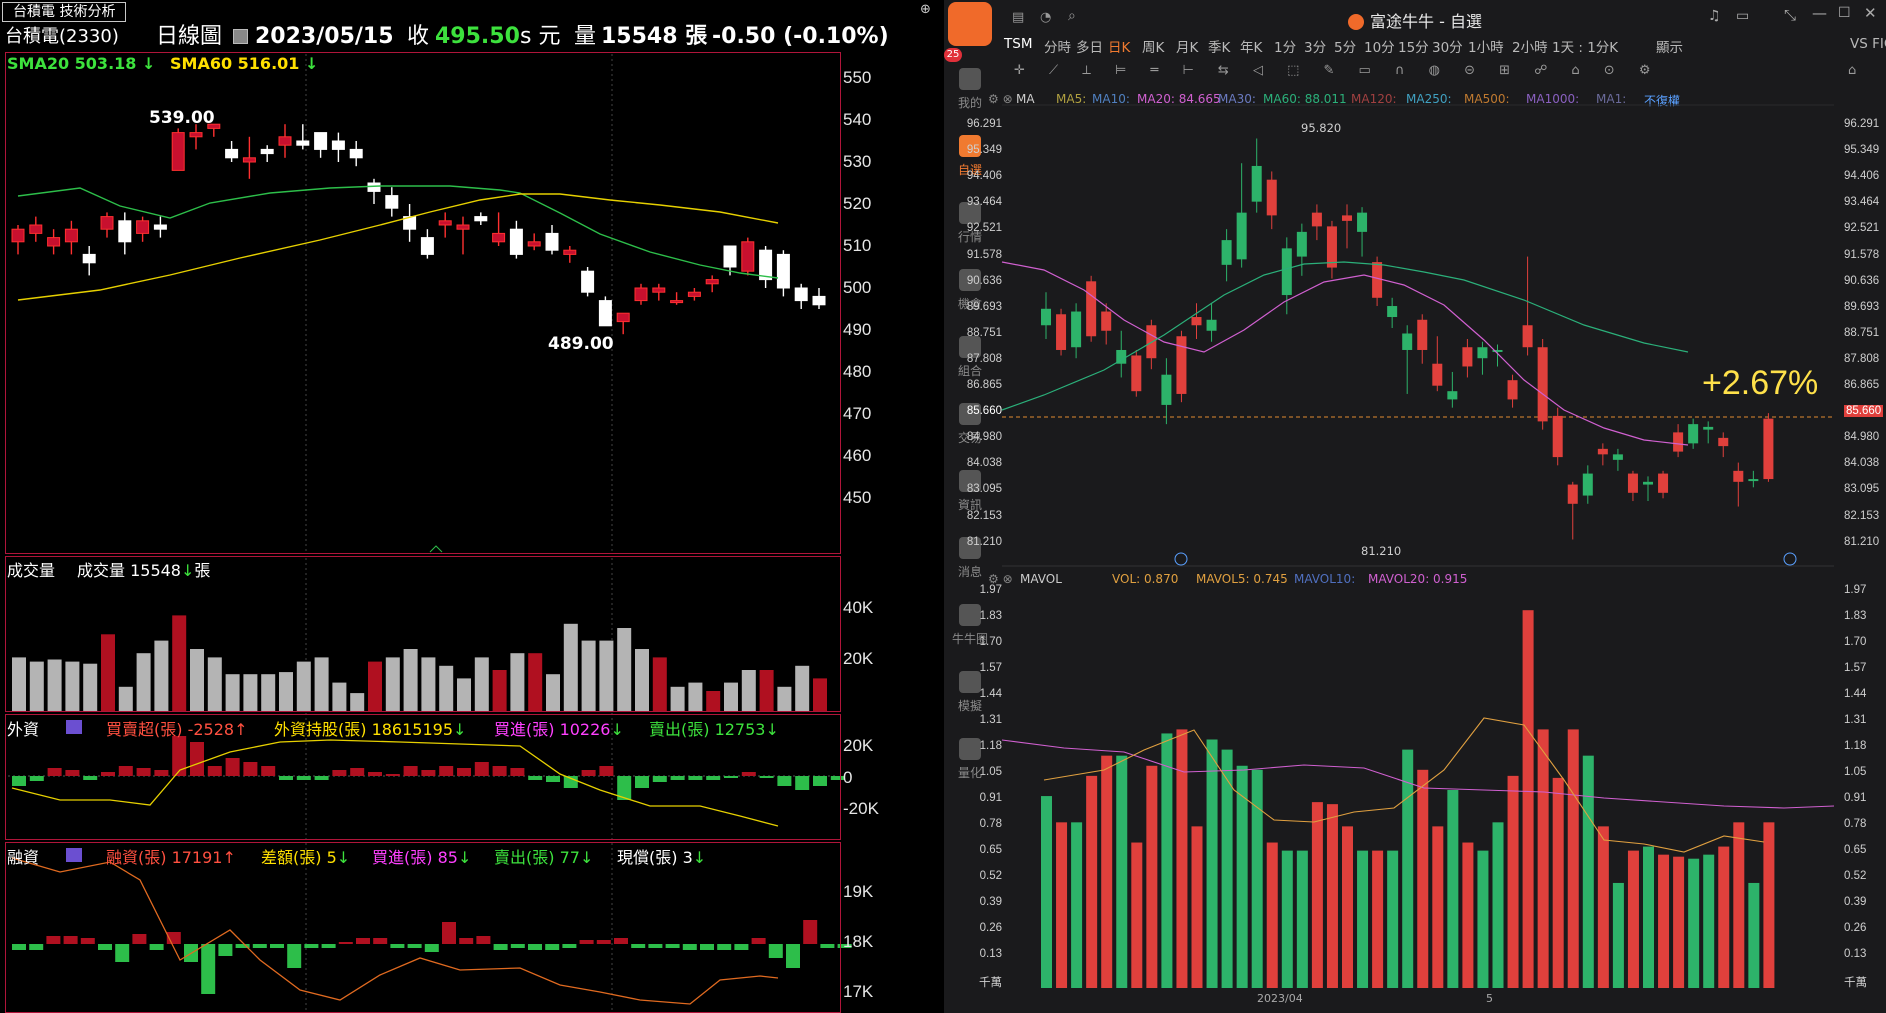 The image size is (1886, 1013). What do you see at coordinates (74, 727) in the screenshot?
I see `list-icon` at bounding box center [74, 727].